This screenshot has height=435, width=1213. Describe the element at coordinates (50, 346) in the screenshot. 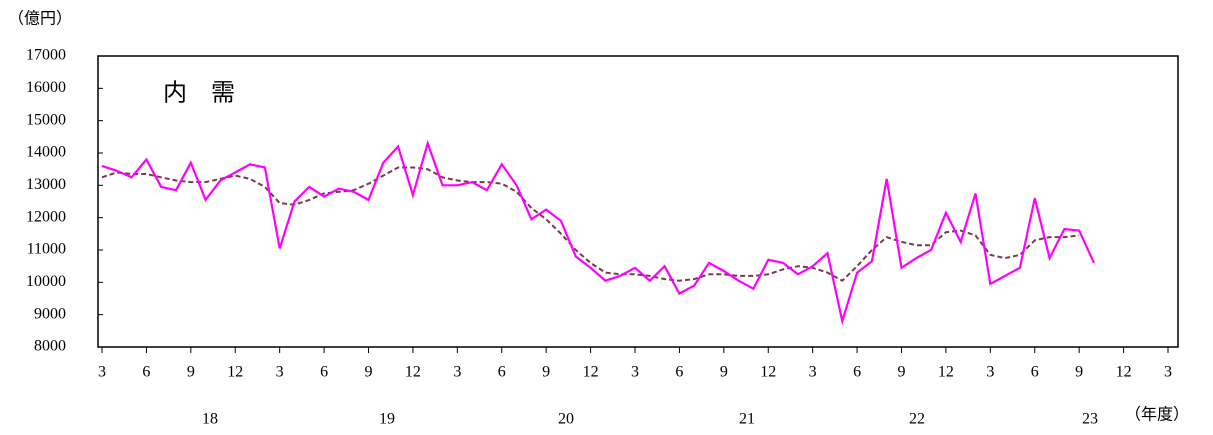

I see `y-tick-label: 8000` at that location.